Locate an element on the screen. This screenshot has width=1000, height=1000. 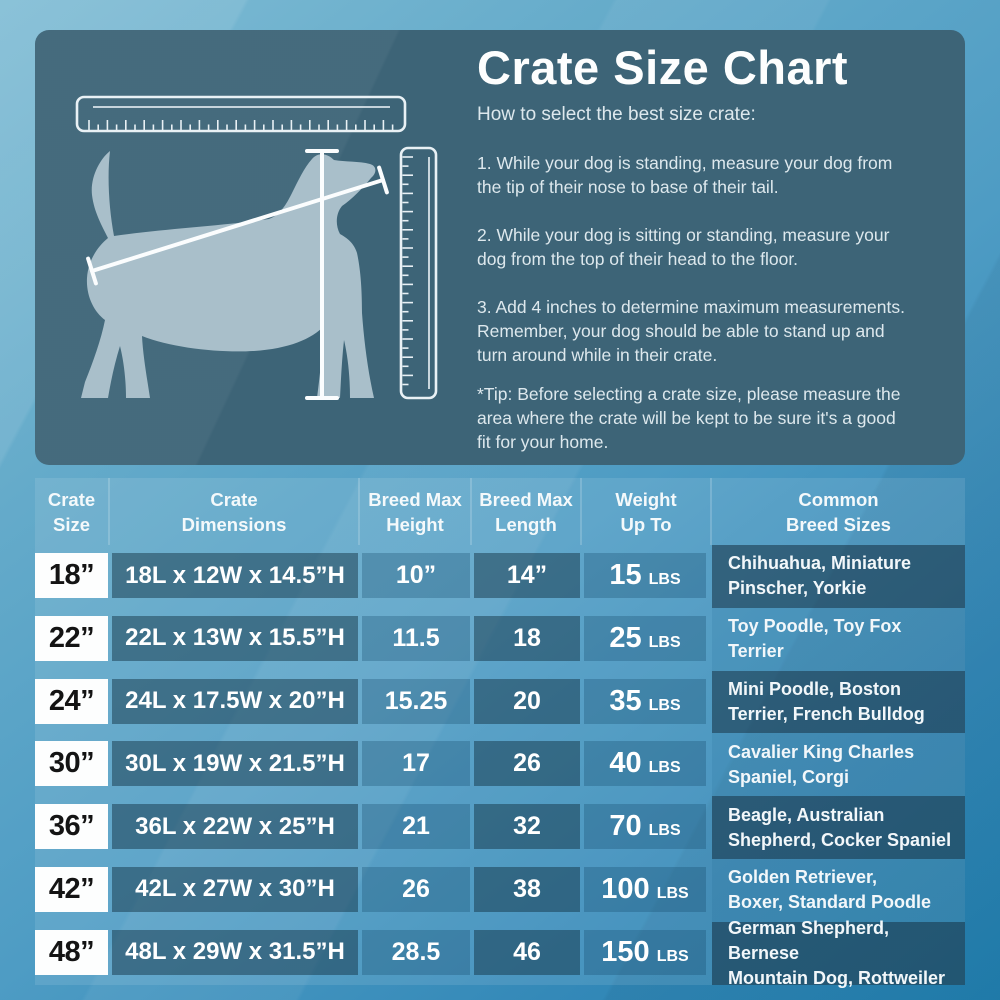
max-length-cell: 46 is located at coordinates (527, 952).